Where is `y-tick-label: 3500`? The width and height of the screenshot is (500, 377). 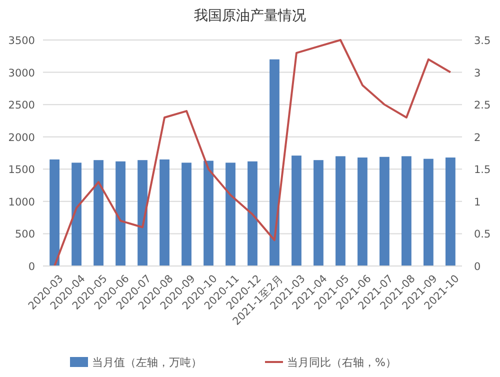 y-tick-label: 3500 is located at coordinates (21, 41).